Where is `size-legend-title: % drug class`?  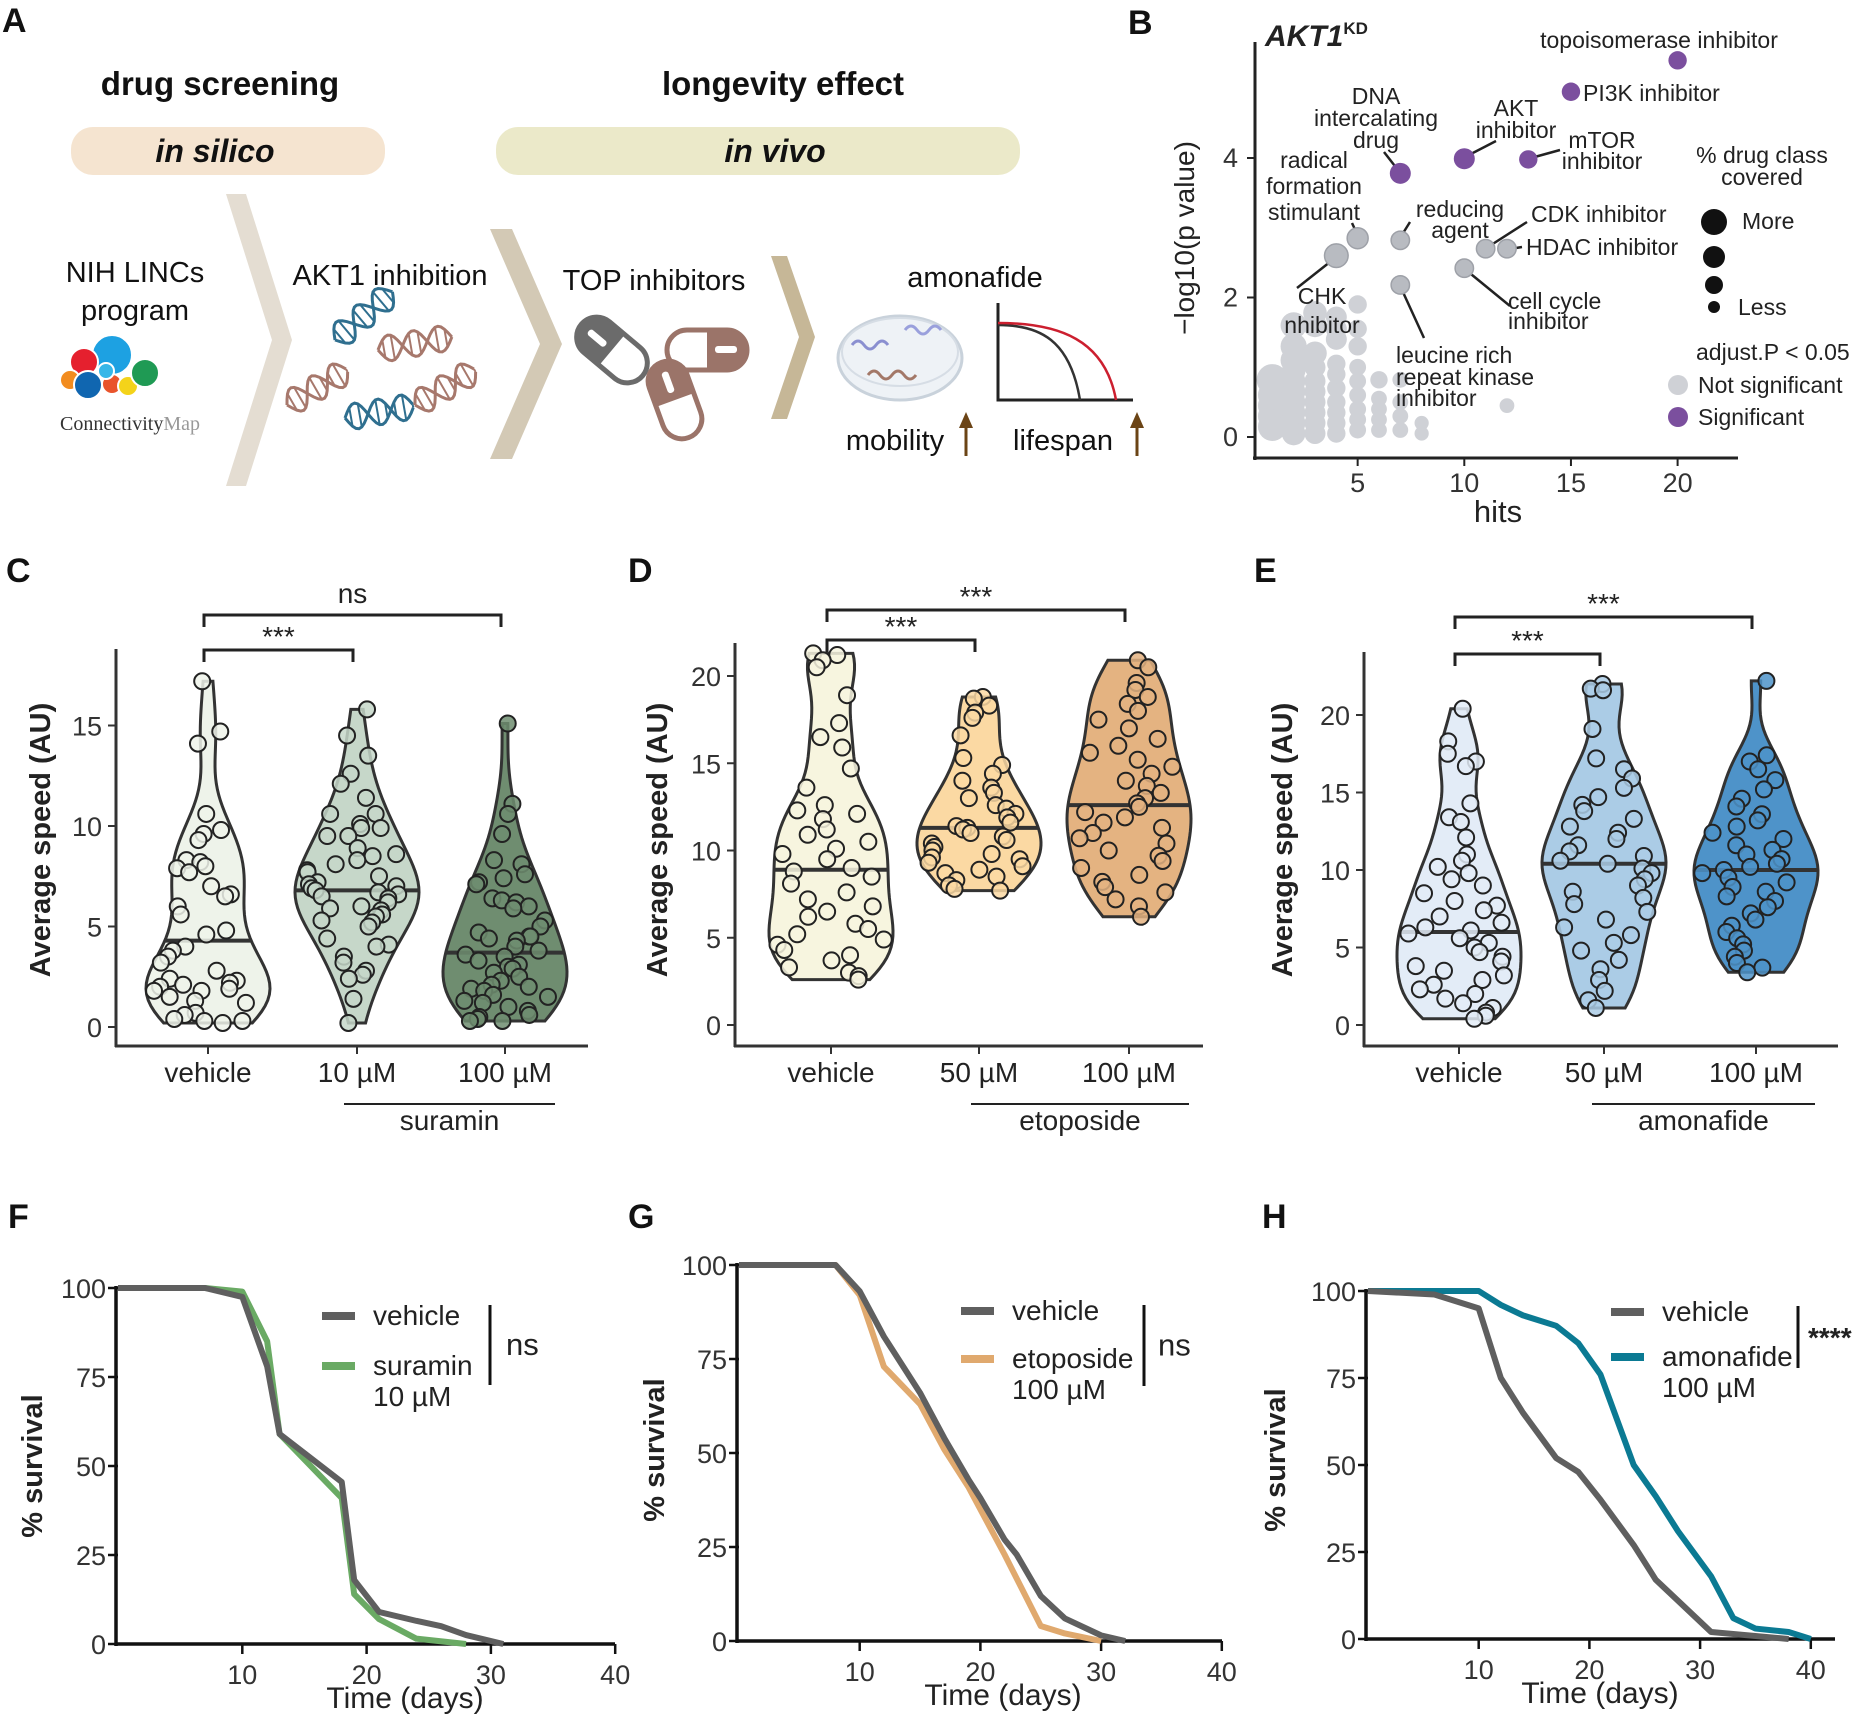
size-legend-title: % drug class is located at coordinates (1762, 155).